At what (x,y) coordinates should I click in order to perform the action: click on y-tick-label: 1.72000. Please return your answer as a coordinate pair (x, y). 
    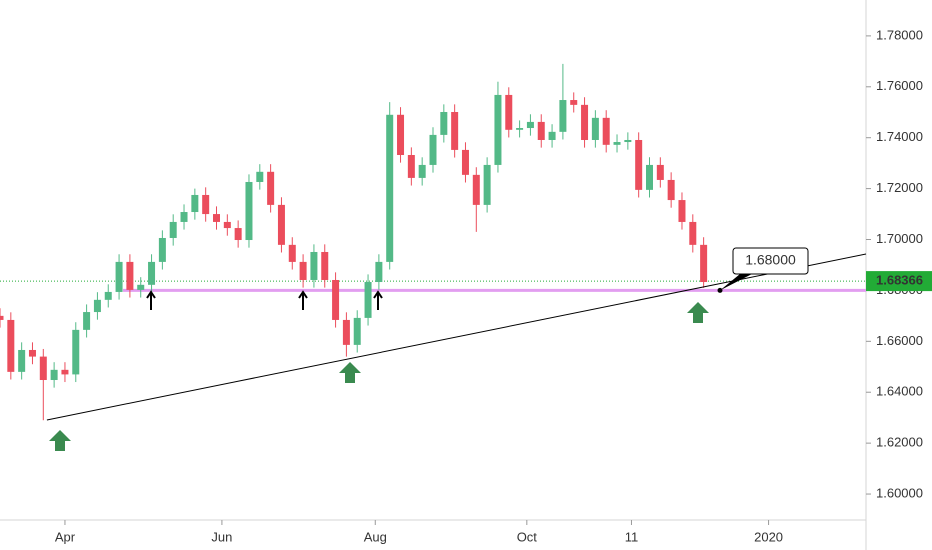
    Looking at the image, I should click on (899, 187).